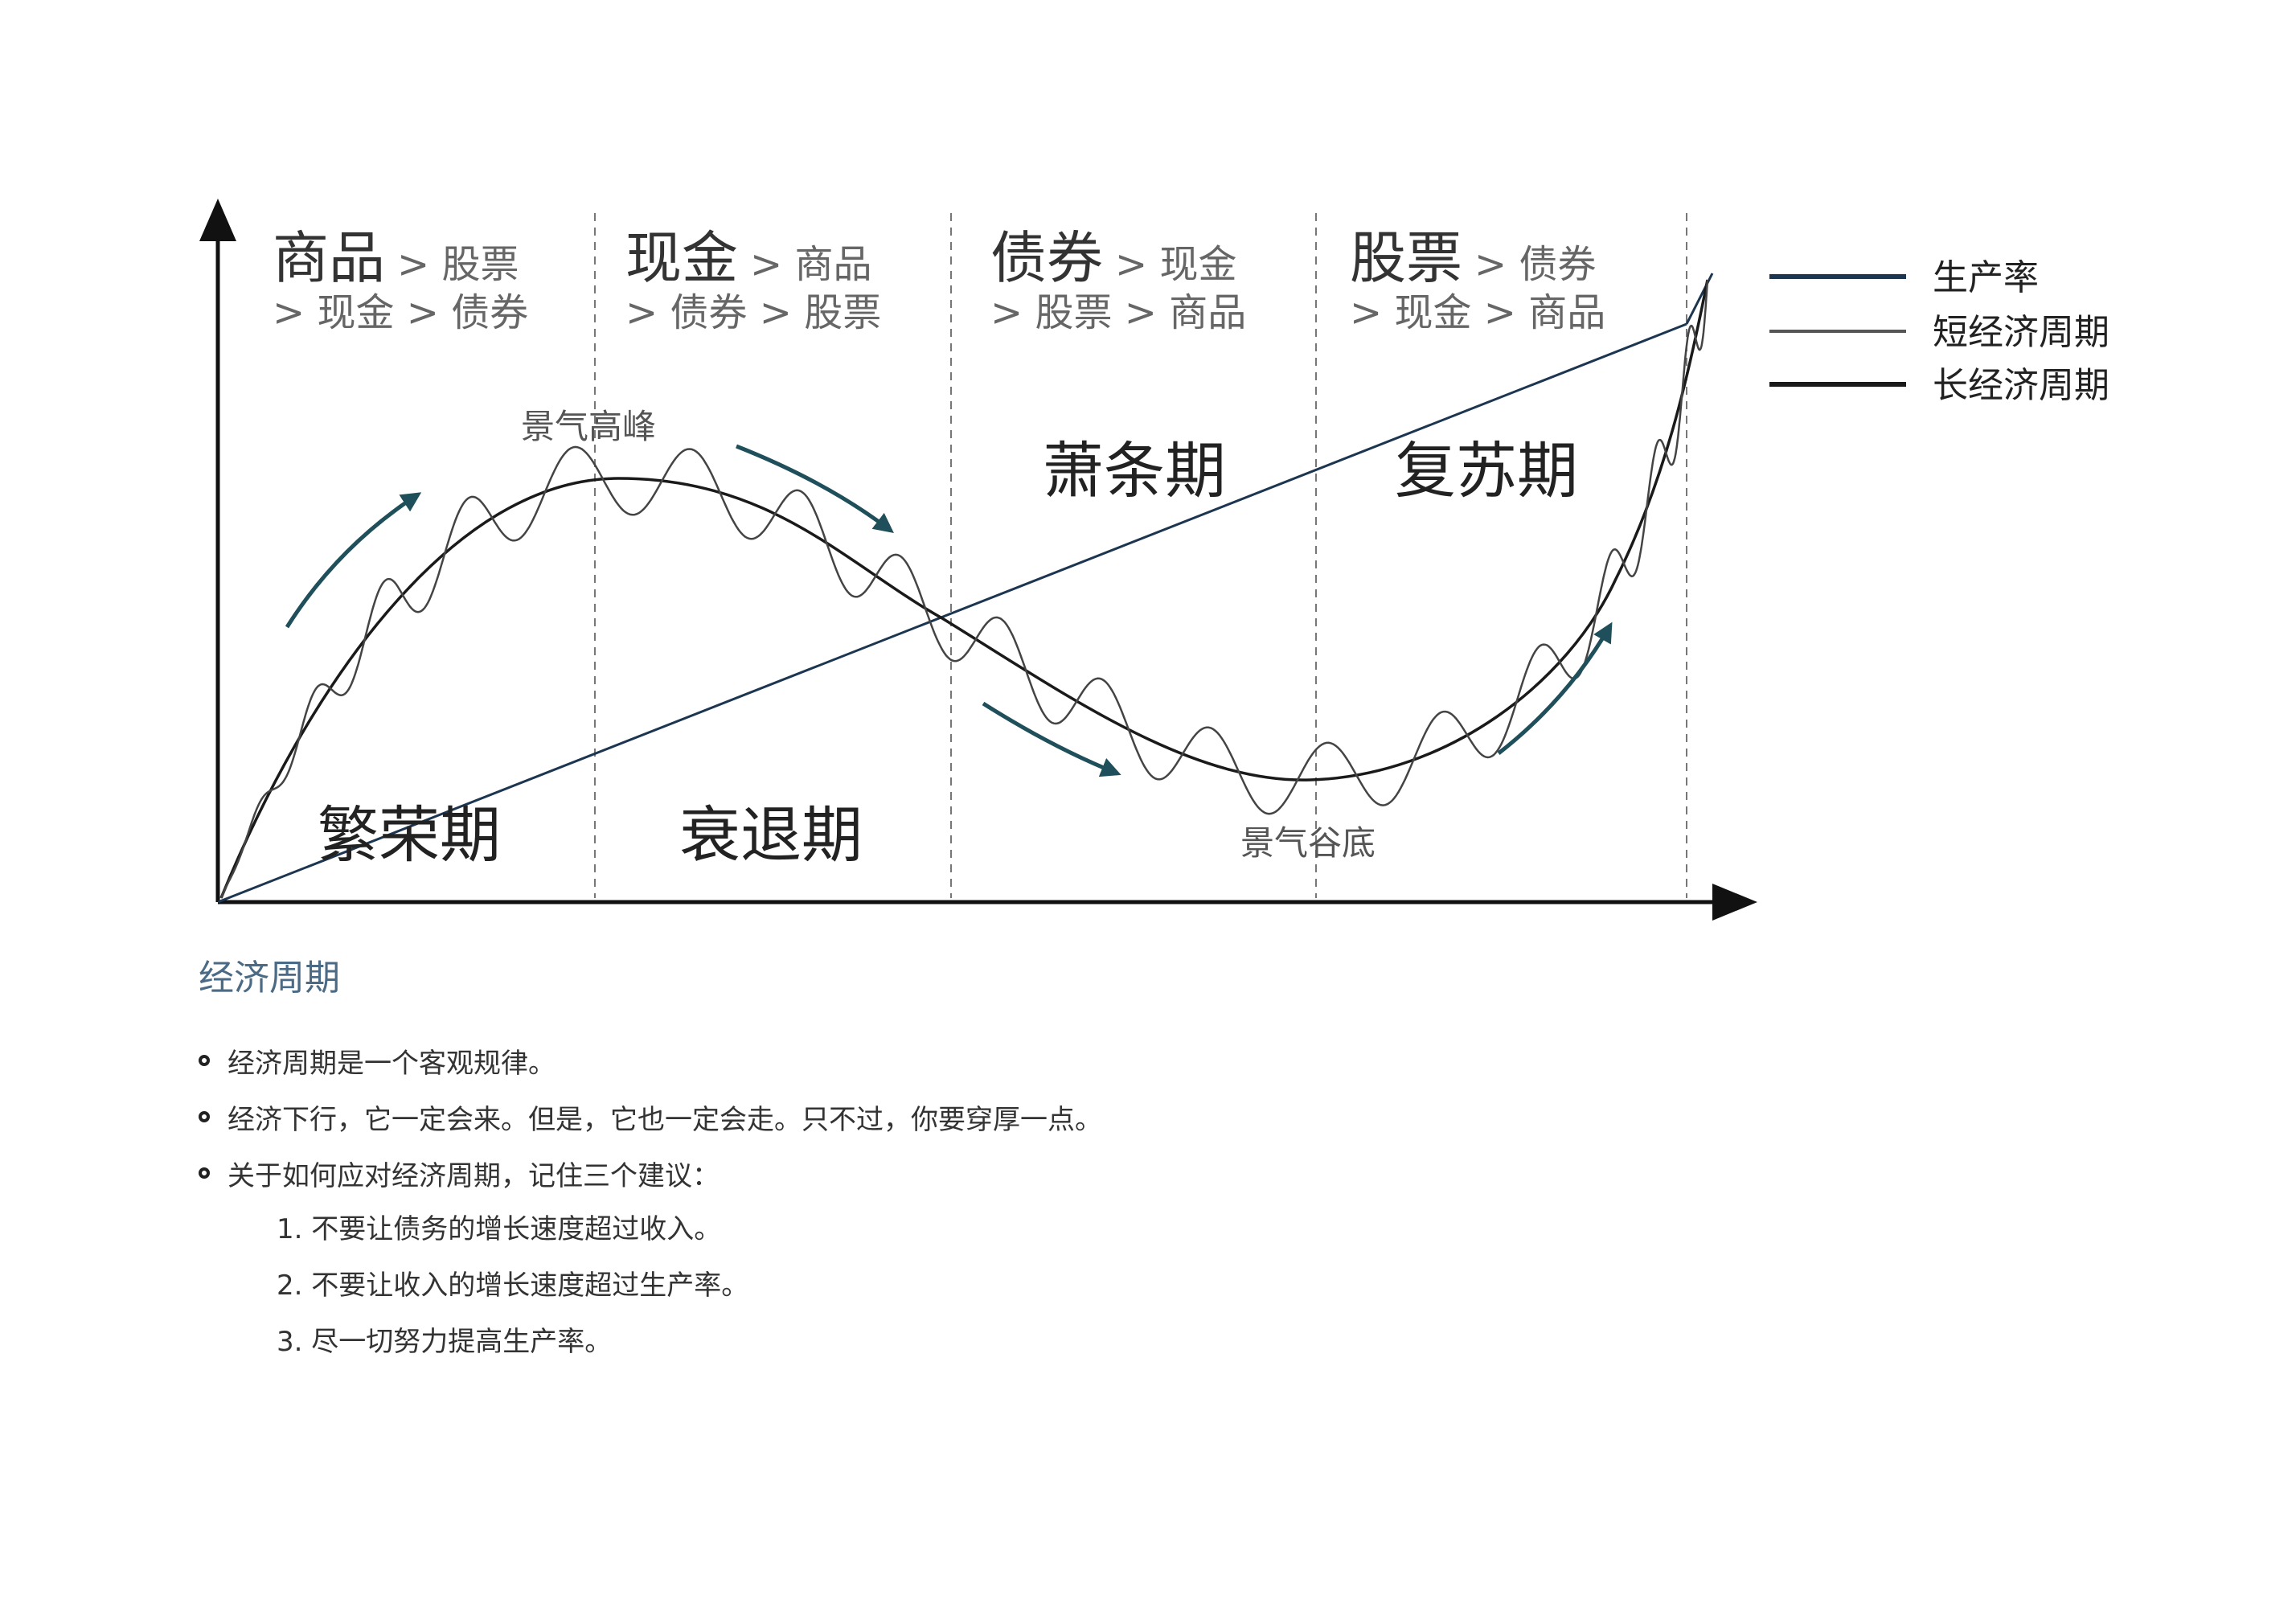 Image resolution: width=2296 pixels, height=1608 pixels. I want to click on svg-text: > 债券 > 股票, so click(753, 312).